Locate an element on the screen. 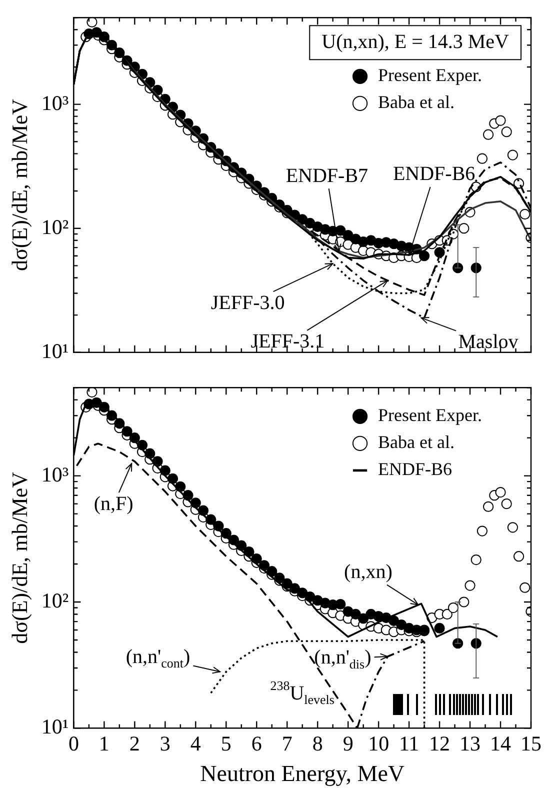 The image size is (547, 795). annotation: (n,F) is located at coordinates (114, 503).